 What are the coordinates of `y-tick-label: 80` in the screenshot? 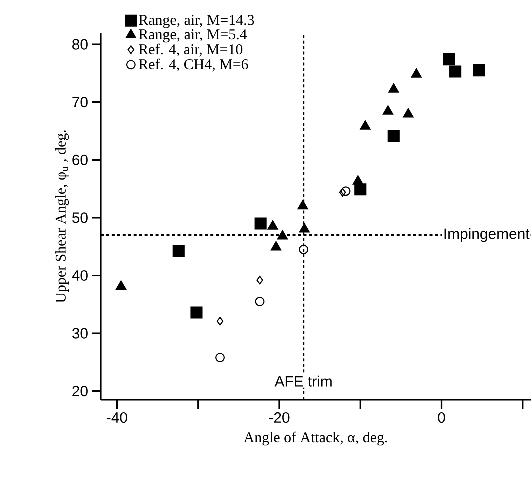 It's located at (80, 44).